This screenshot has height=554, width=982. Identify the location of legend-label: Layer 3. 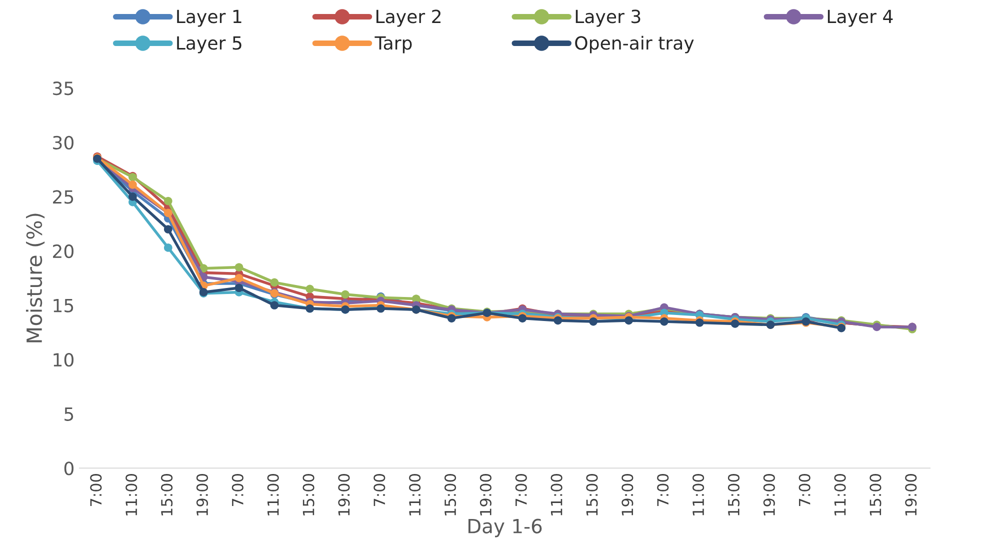
(608, 18).